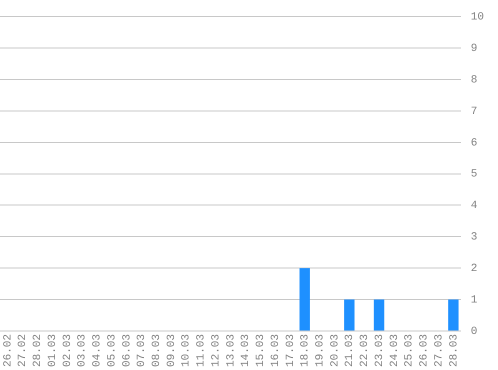 The height and width of the screenshot is (370, 498). I want to click on x-tick-label: 28.03, so click(454, 351).